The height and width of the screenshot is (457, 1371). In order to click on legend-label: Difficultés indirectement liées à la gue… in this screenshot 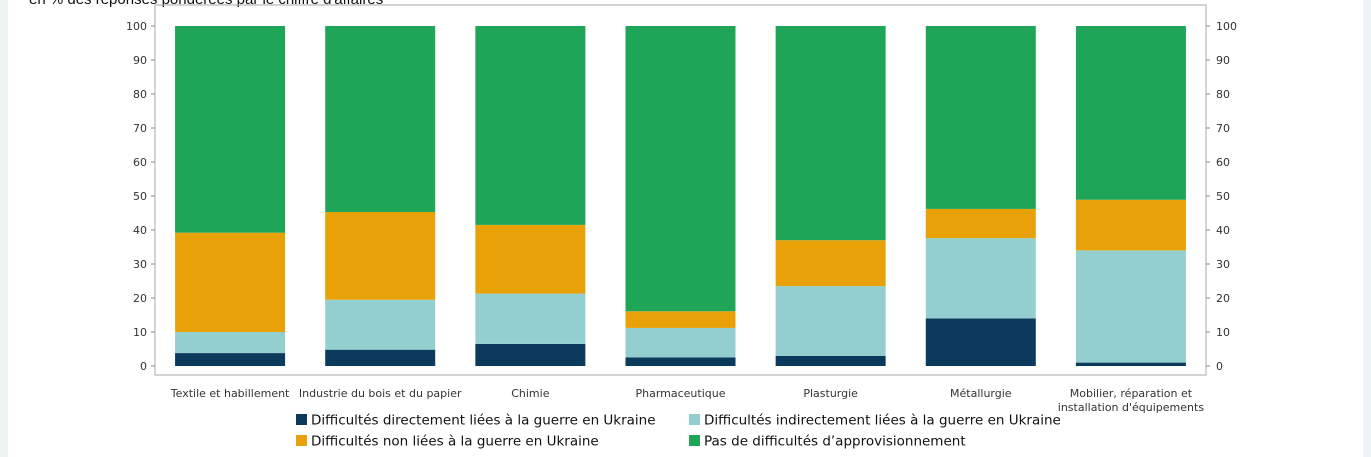, I will do `click(882, 421)`.